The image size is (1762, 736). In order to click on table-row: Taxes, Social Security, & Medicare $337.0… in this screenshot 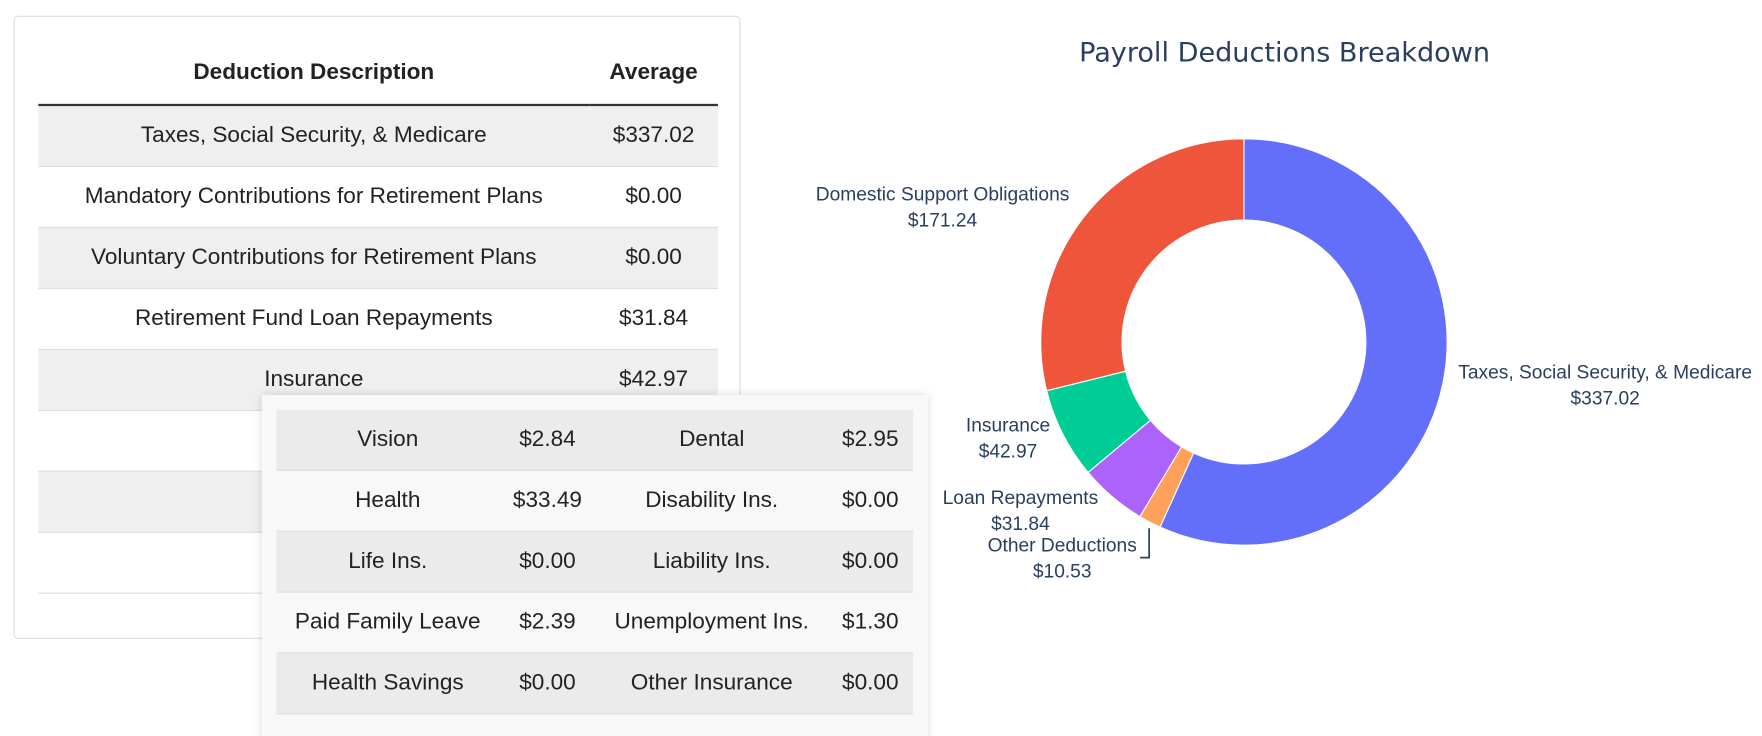, I will do `click(378, 136)`.